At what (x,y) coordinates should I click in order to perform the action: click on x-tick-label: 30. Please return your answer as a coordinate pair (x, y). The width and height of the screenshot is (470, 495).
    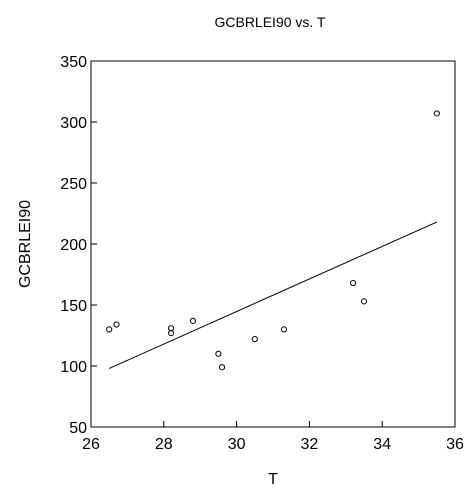
    Looking at the image, I should click on (237, 444).